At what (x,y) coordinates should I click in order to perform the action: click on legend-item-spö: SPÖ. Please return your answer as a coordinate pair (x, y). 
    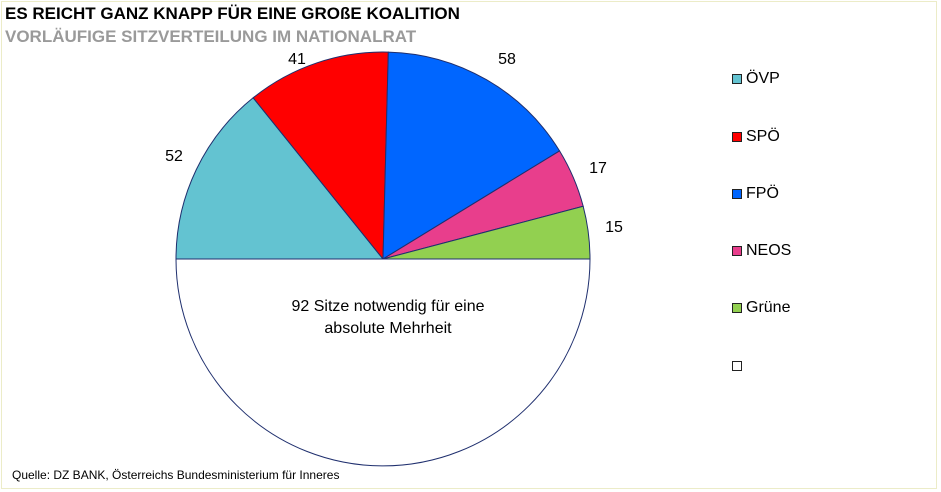
    Looking at the image, I should click on (756, 137).